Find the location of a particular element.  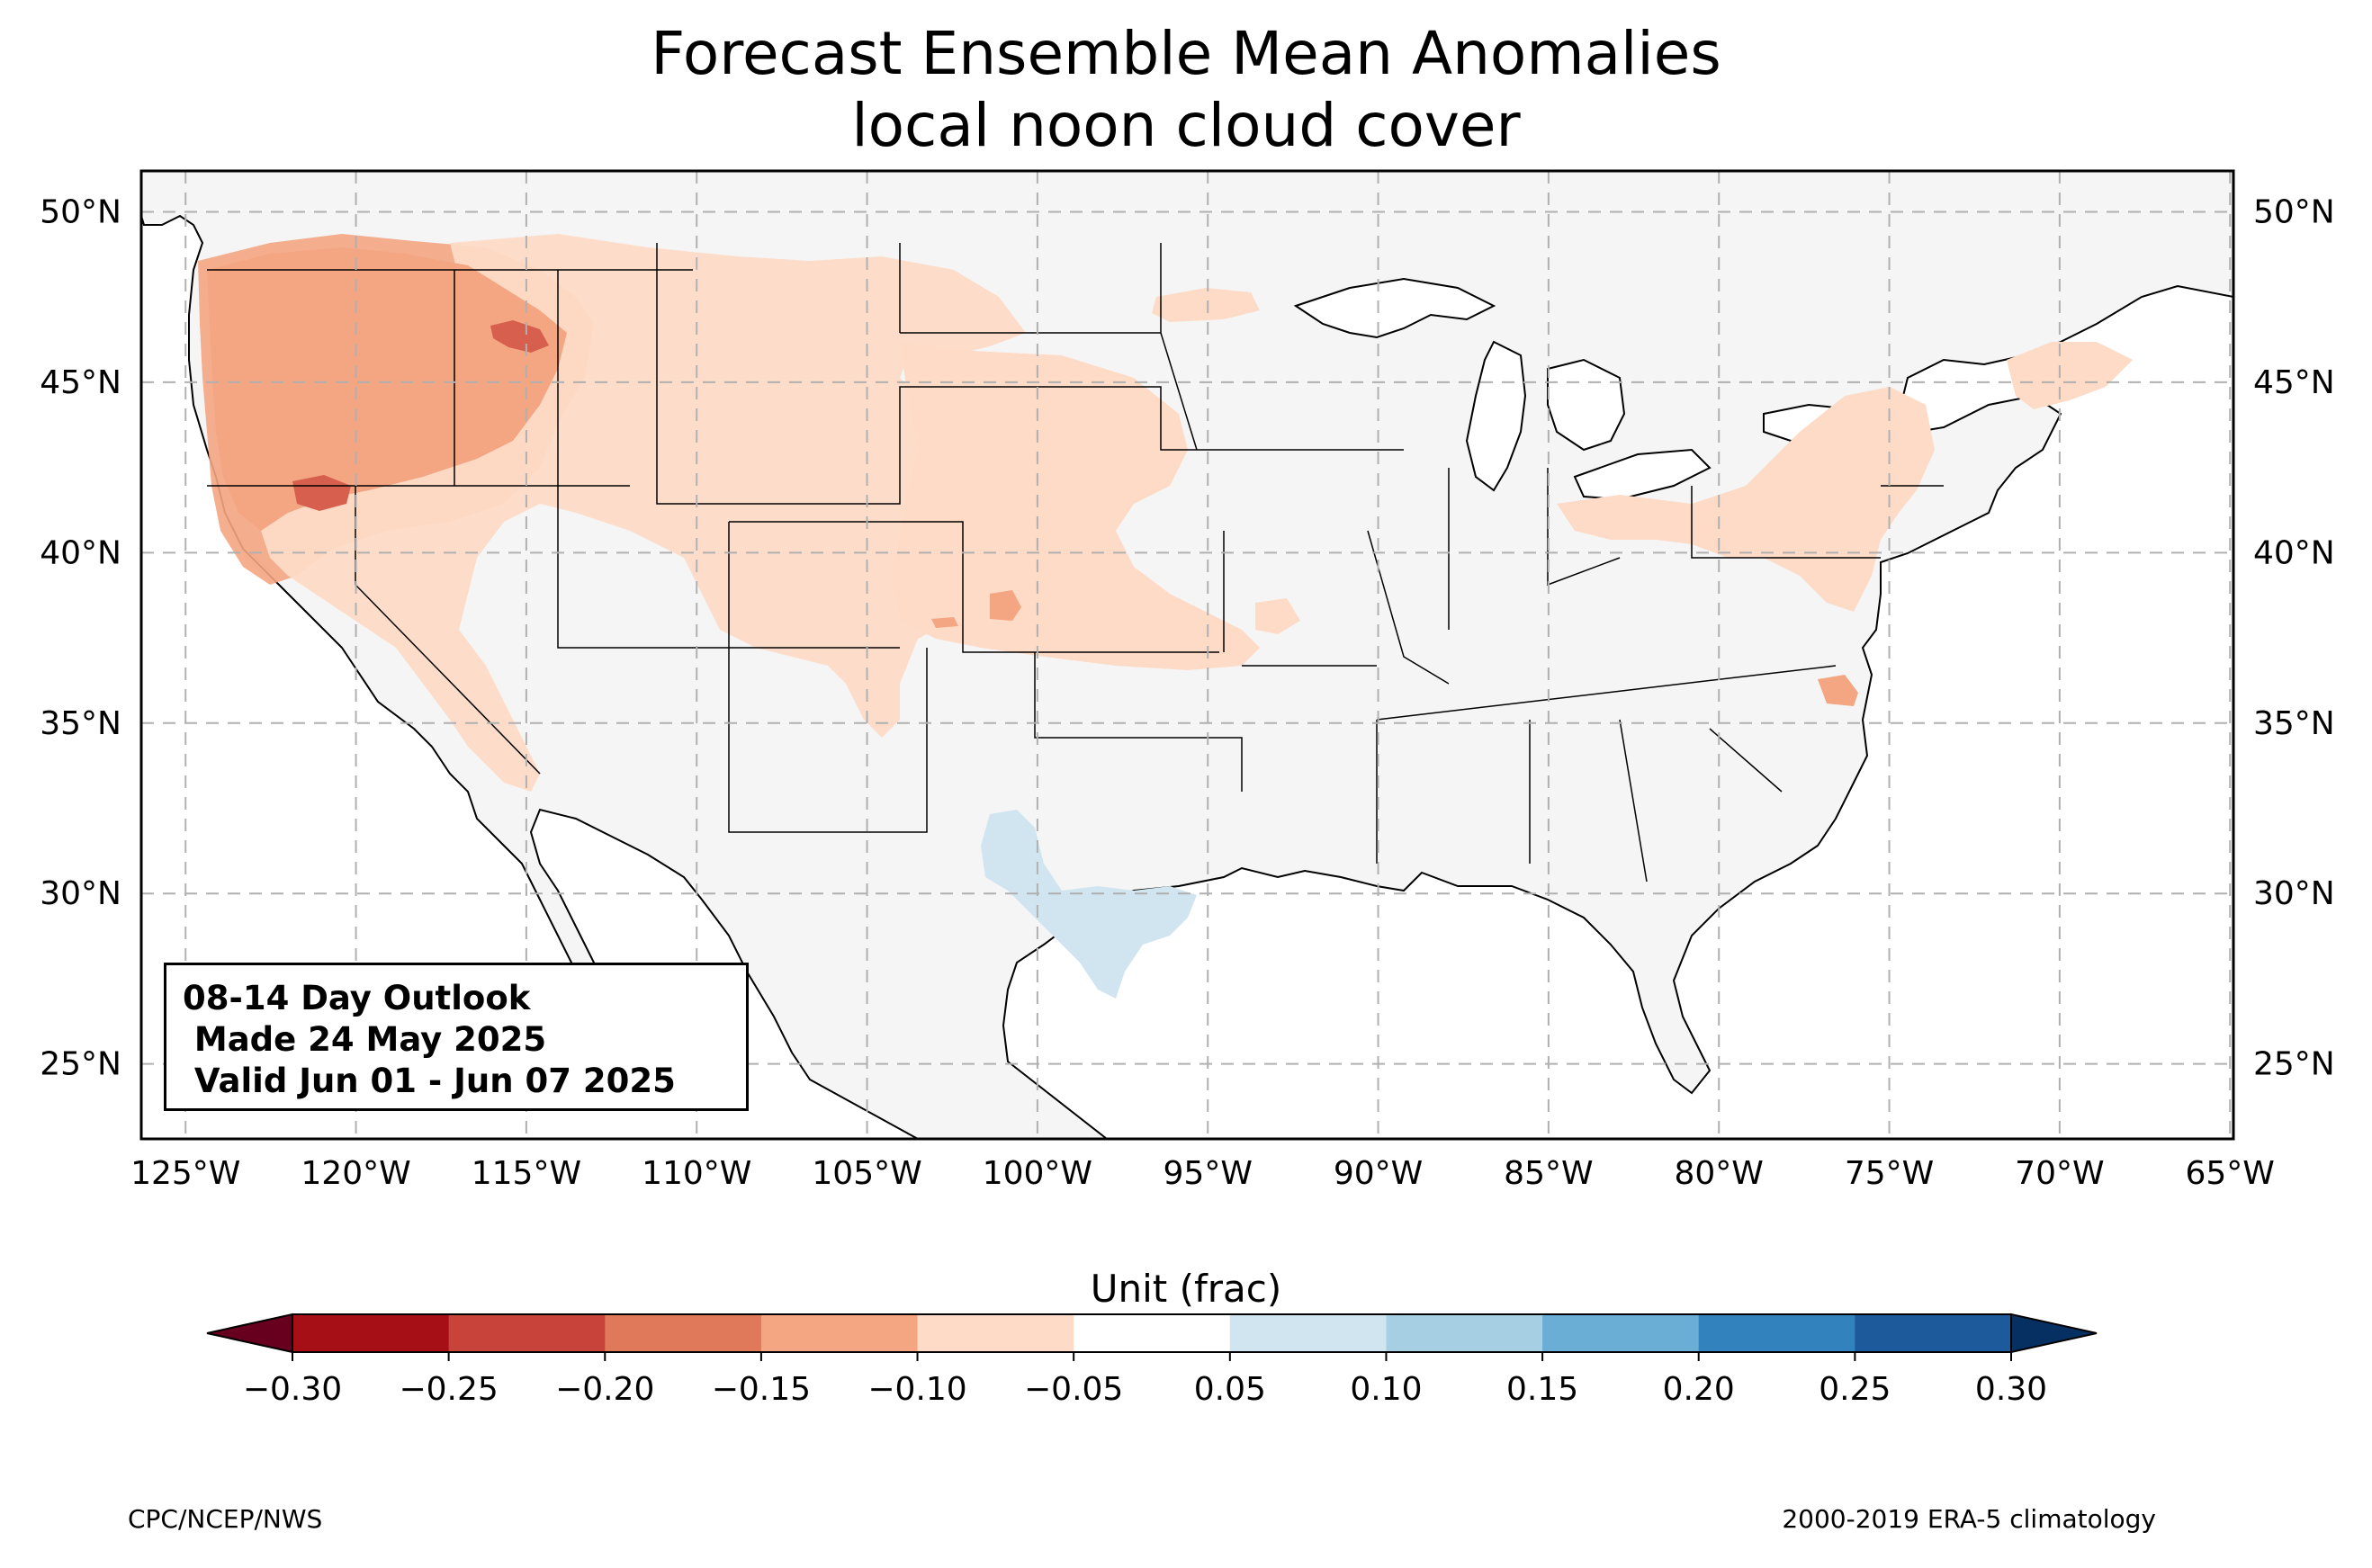

lon-tick-label: 70°W is located at coordinates (2059, 1173).